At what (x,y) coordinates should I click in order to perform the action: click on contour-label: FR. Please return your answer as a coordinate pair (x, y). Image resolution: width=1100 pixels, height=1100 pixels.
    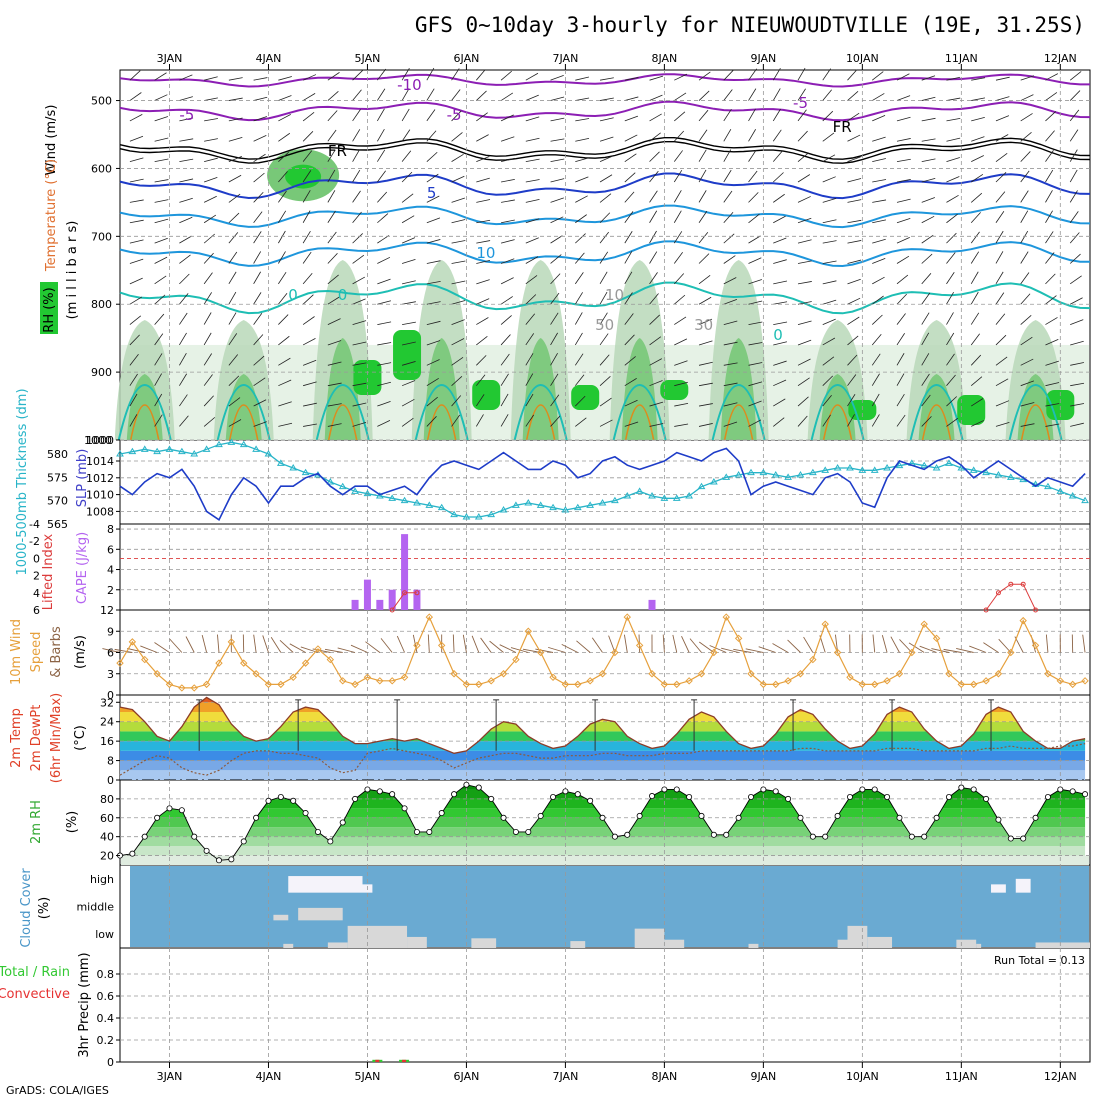
    Looking at the image, I should click on (337, 151).